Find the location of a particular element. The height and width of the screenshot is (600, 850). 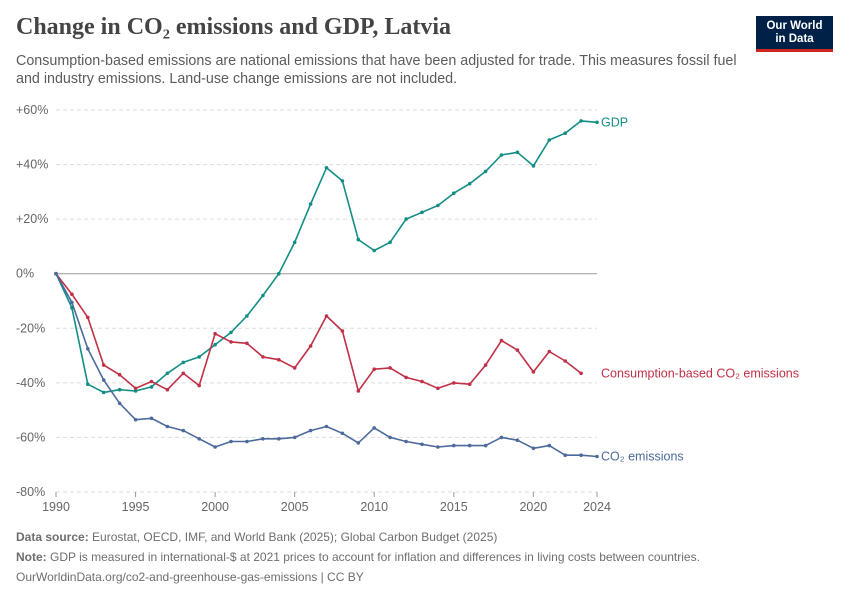

y-tick-label: +40% is located at coordinates (32, 165).